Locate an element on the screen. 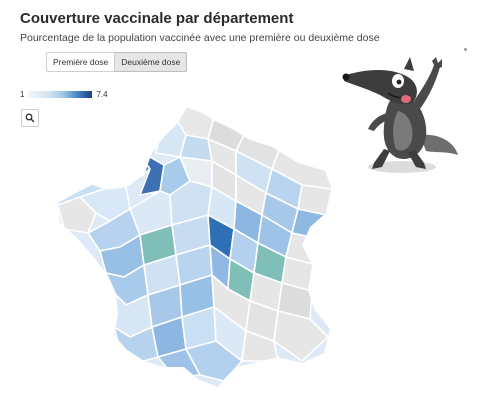  page-title: Couverture vaccinale par département is located at coordinates (157, 18).